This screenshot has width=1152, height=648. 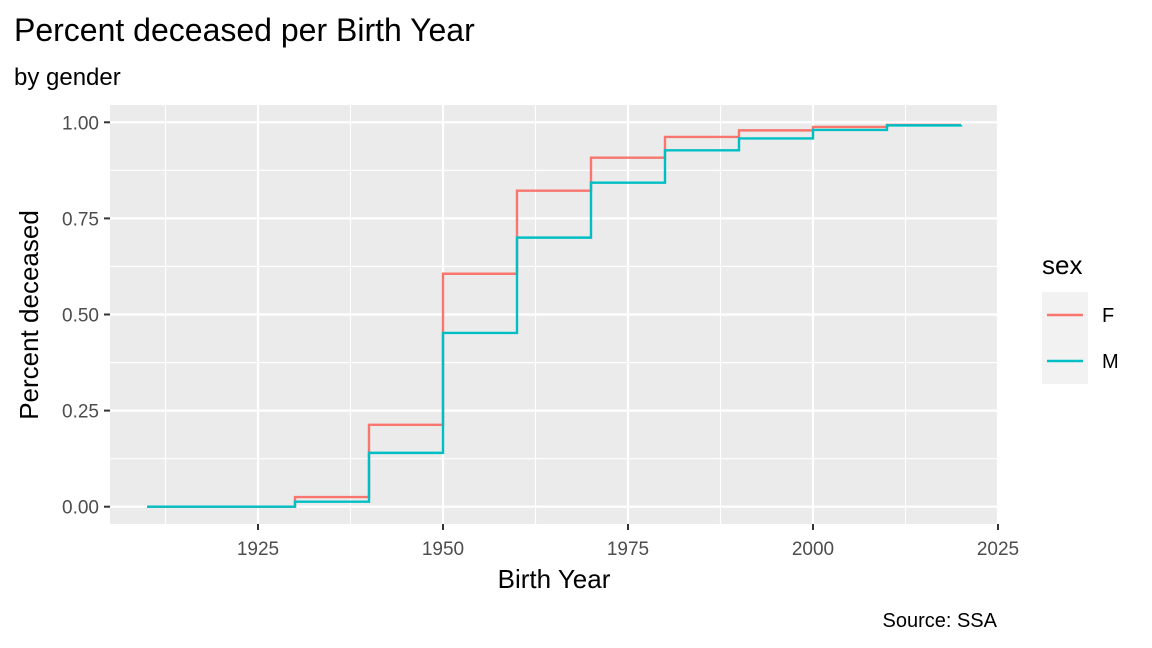 What do you see at coordinates (939, 621) in the screenshot?
I see `chart-caption: Source: SSA` at bounding box center [939, 621].